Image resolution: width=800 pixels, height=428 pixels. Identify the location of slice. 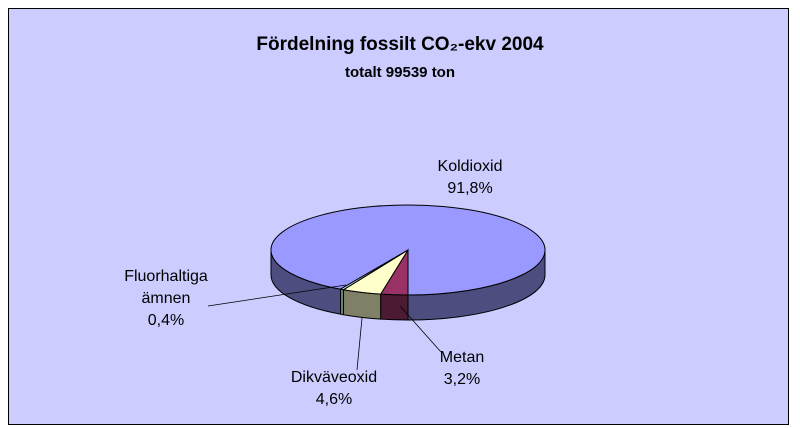
(374, 270).